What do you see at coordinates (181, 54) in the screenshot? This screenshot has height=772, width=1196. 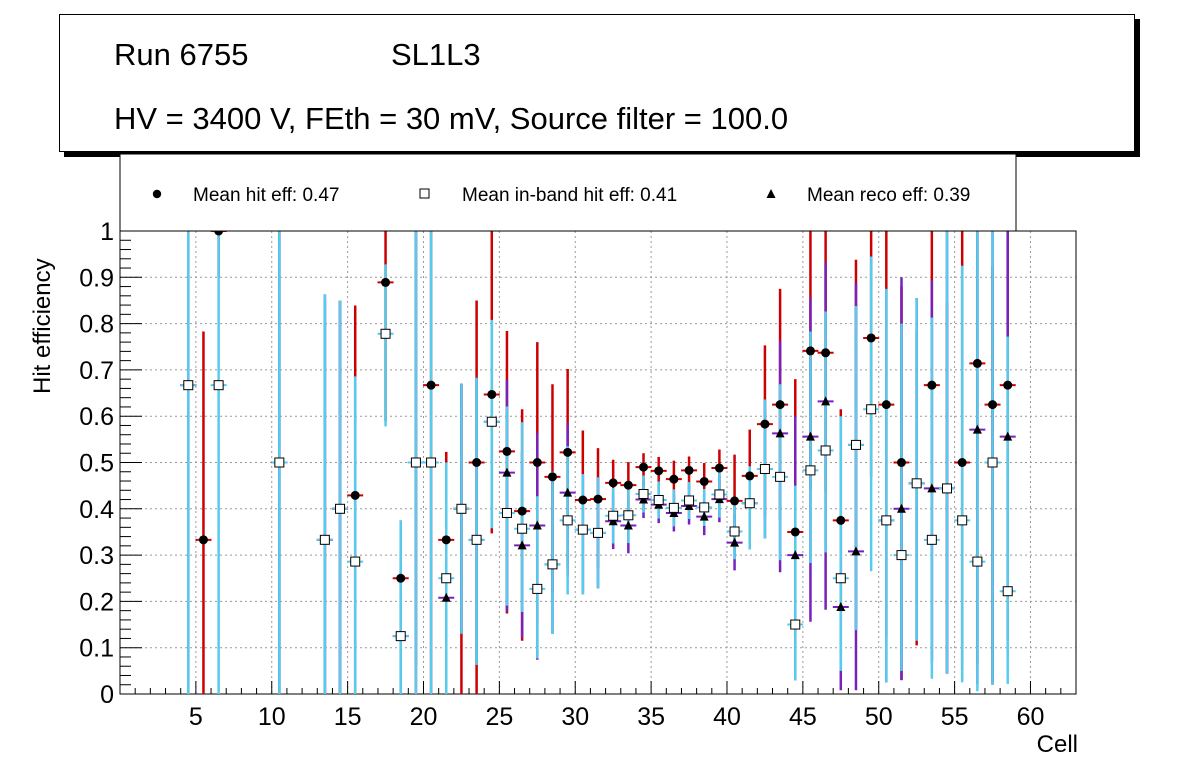 I see `run-label: Run 6755` at bounding box center [181, 54].